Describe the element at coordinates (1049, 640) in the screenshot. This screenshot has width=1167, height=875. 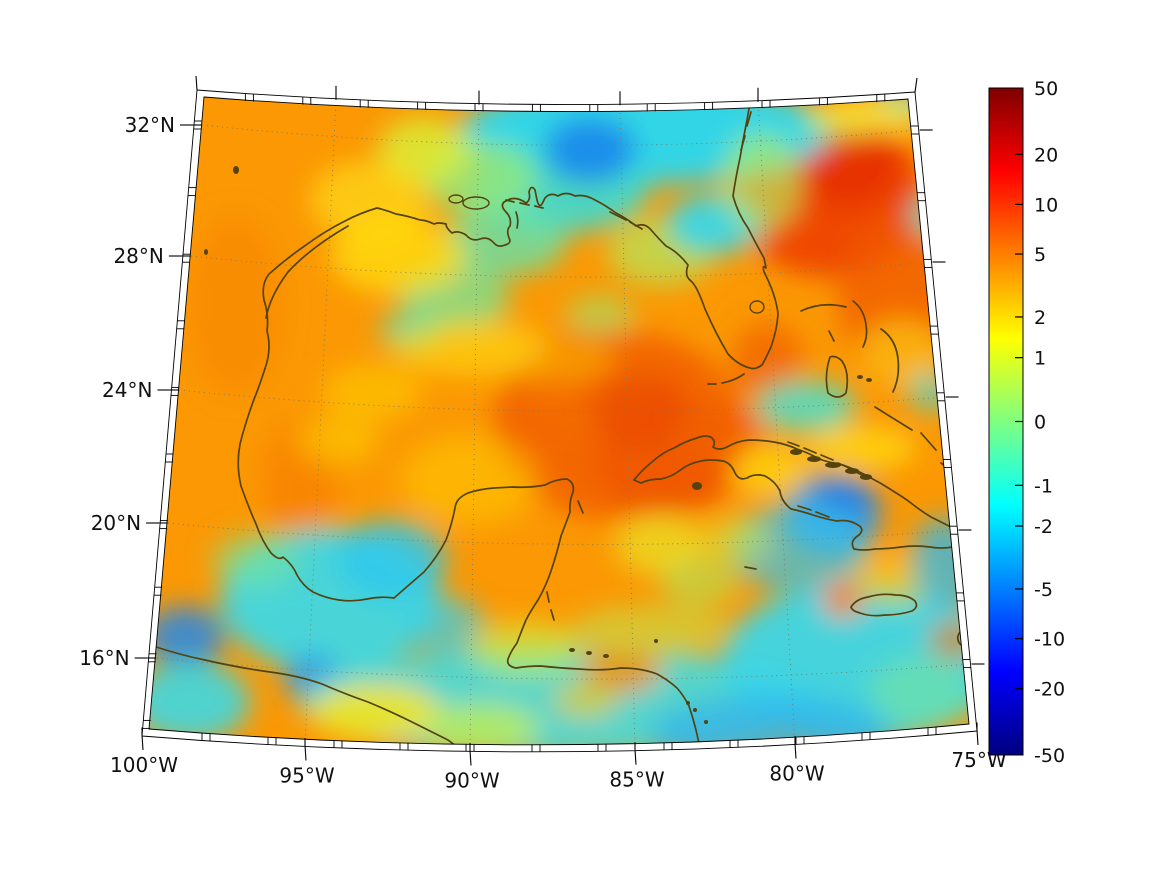
I see `colorbar-tick-label: -10` at that location.